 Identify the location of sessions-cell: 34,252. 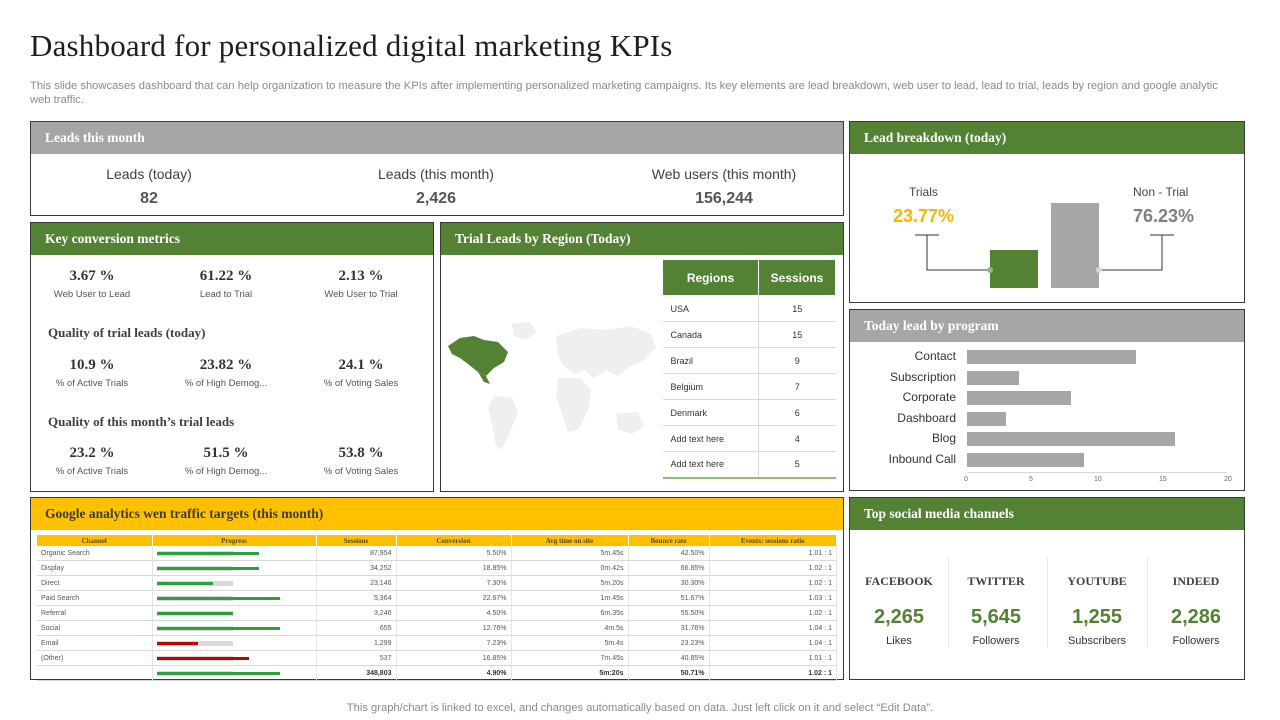
(356, 568).